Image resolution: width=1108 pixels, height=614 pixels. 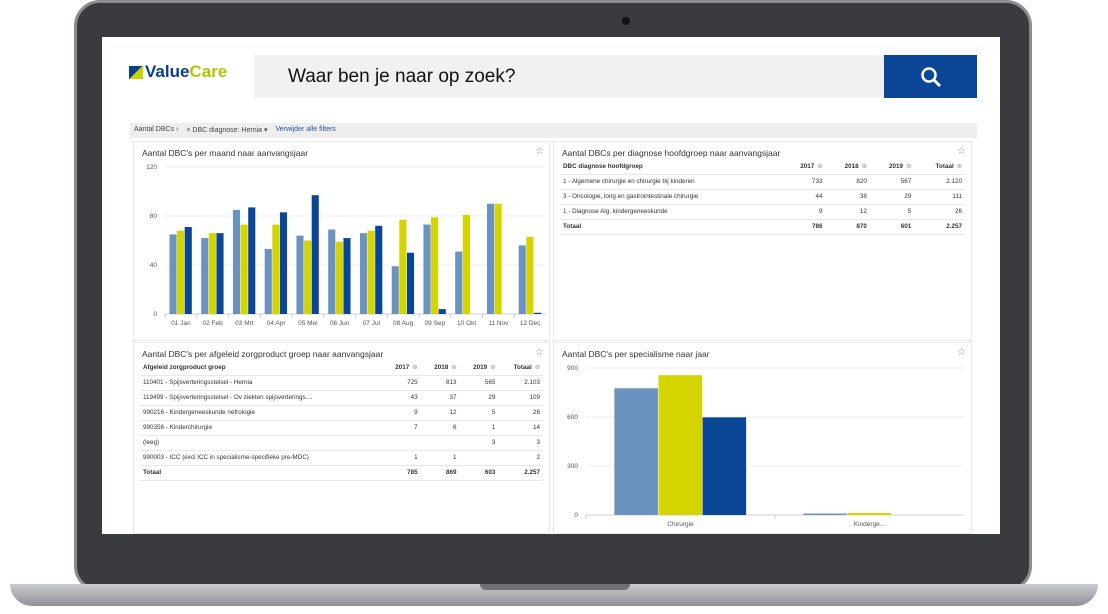 I want to click on total-cell: 870, so click(x=847, y=227).